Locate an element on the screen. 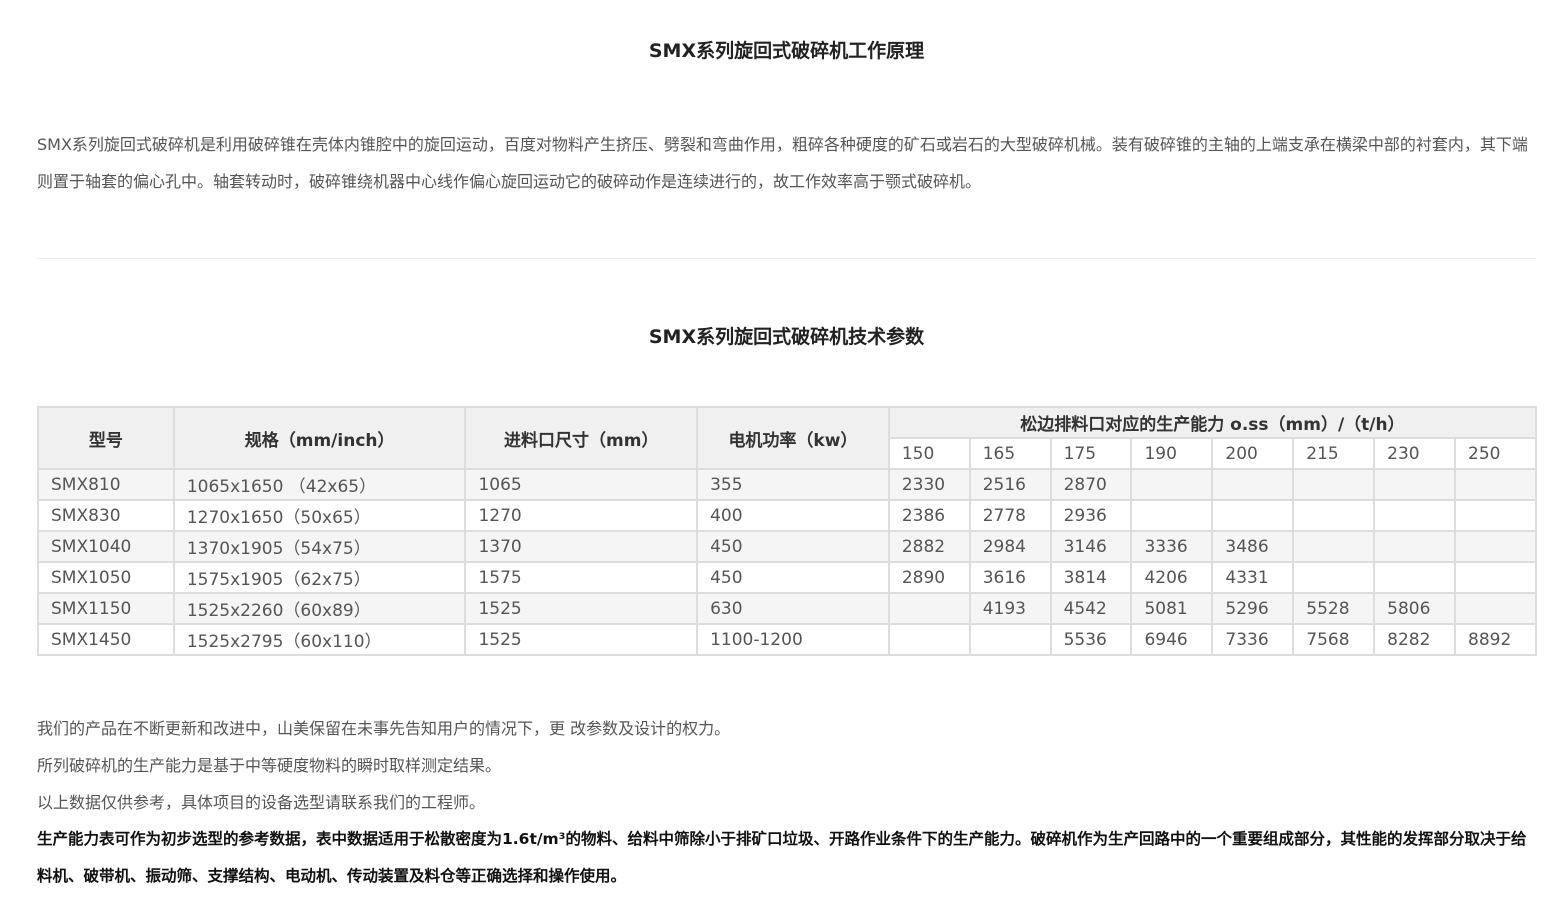 The image size is (1551, 906). table-cell: SMX1450 is located at coordinates (106, 639).